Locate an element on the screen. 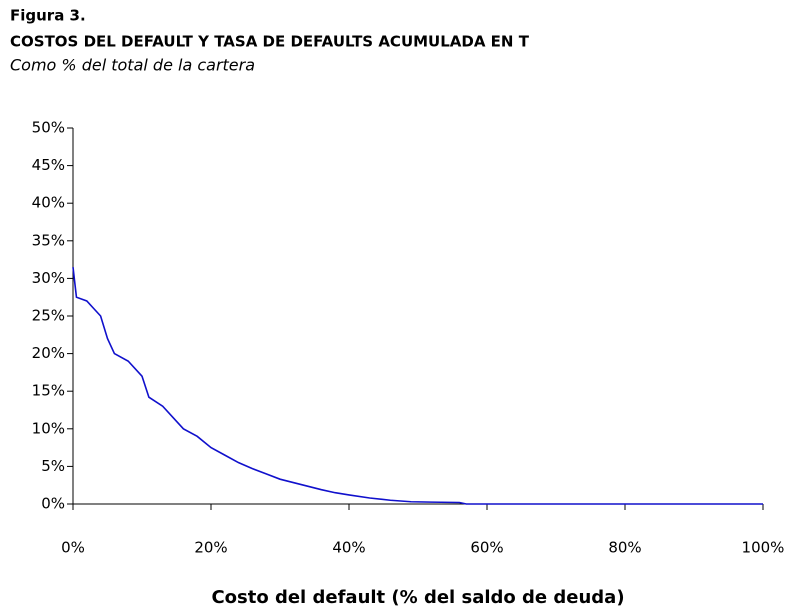 This screenshot has width=794, height=612. chart-subtitle: Como % del total de la cartera is located at coordinates (132, 65).